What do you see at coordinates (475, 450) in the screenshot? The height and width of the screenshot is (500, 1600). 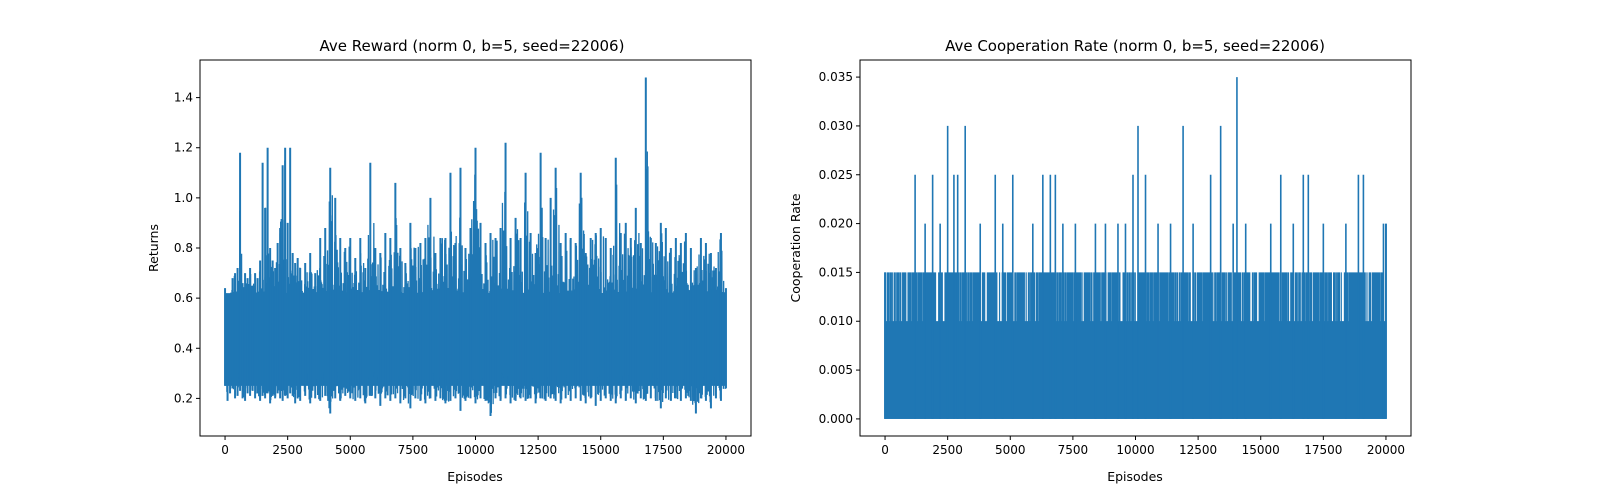 I see `reward-x-tick-label: 10000` at bounding box center [475, 450].